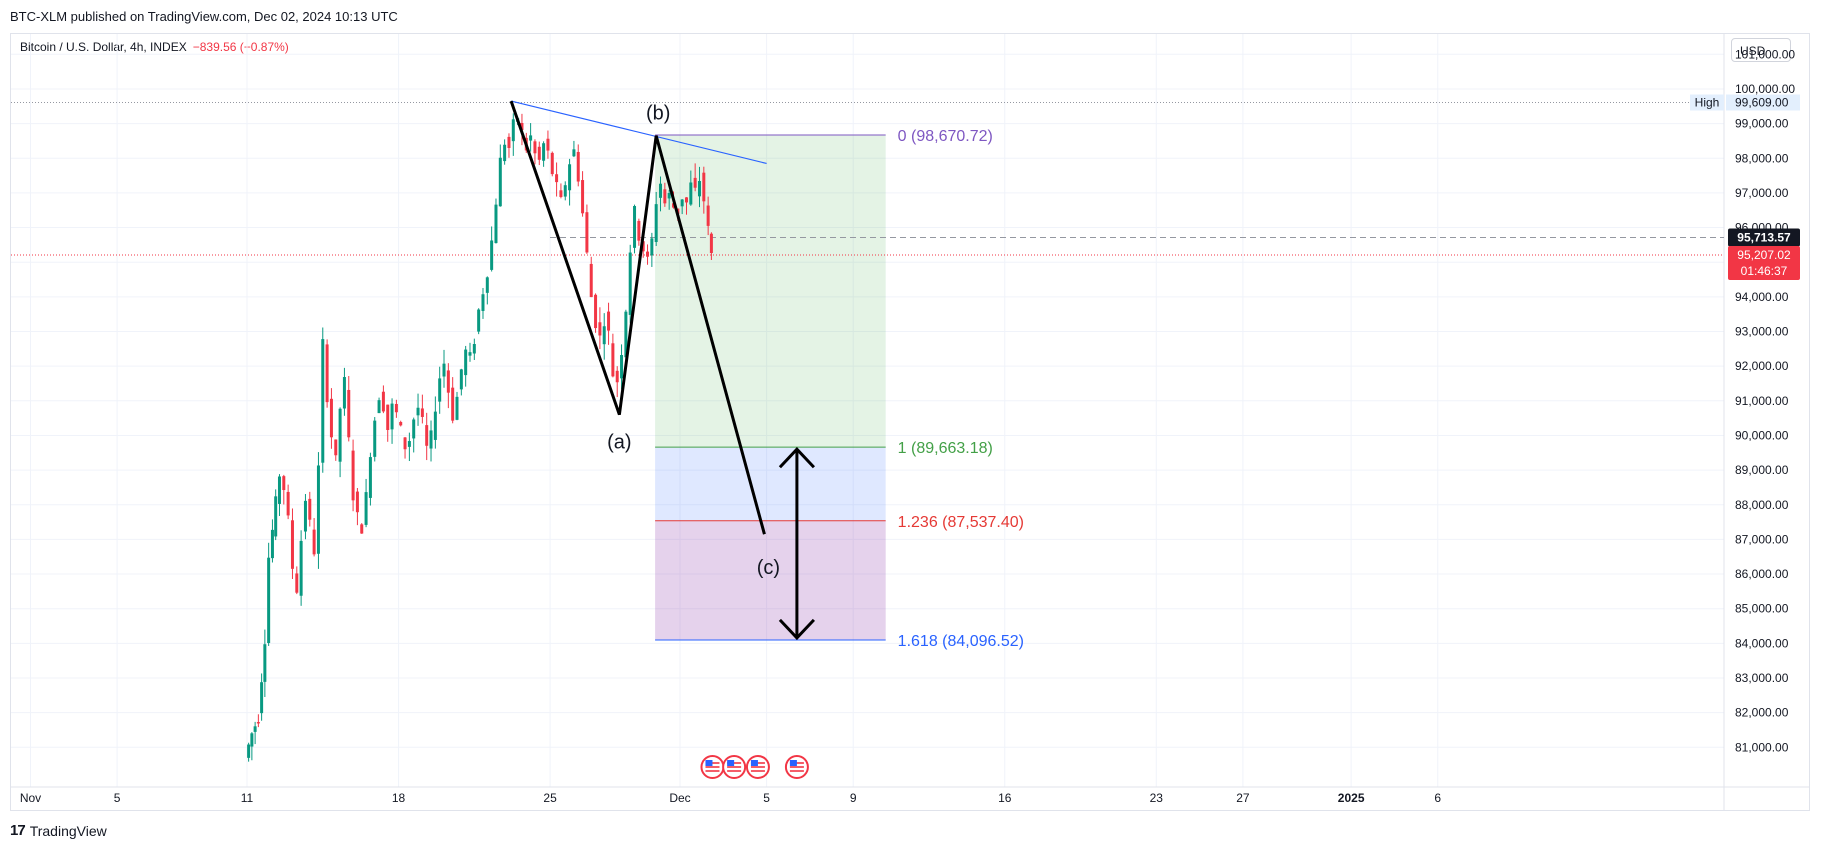 This screenshot has width=1824, height=852. What do you see at coordinates (1351, 798) in the screenshot?
I see `x-tick-label: 2025` at bounding box center [1351, 798].